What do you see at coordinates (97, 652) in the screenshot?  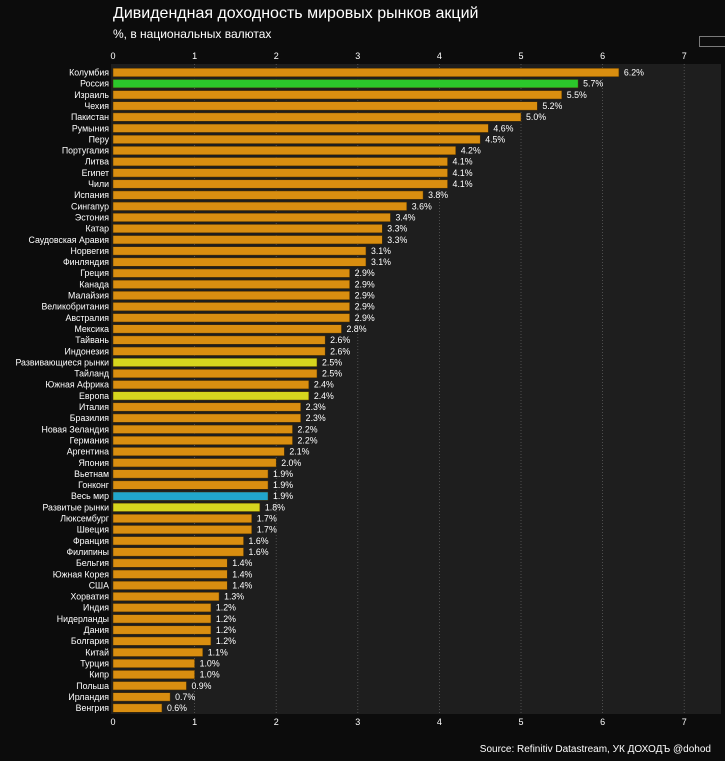 I see `category-label: Китай` at bounding box center [97, 652].